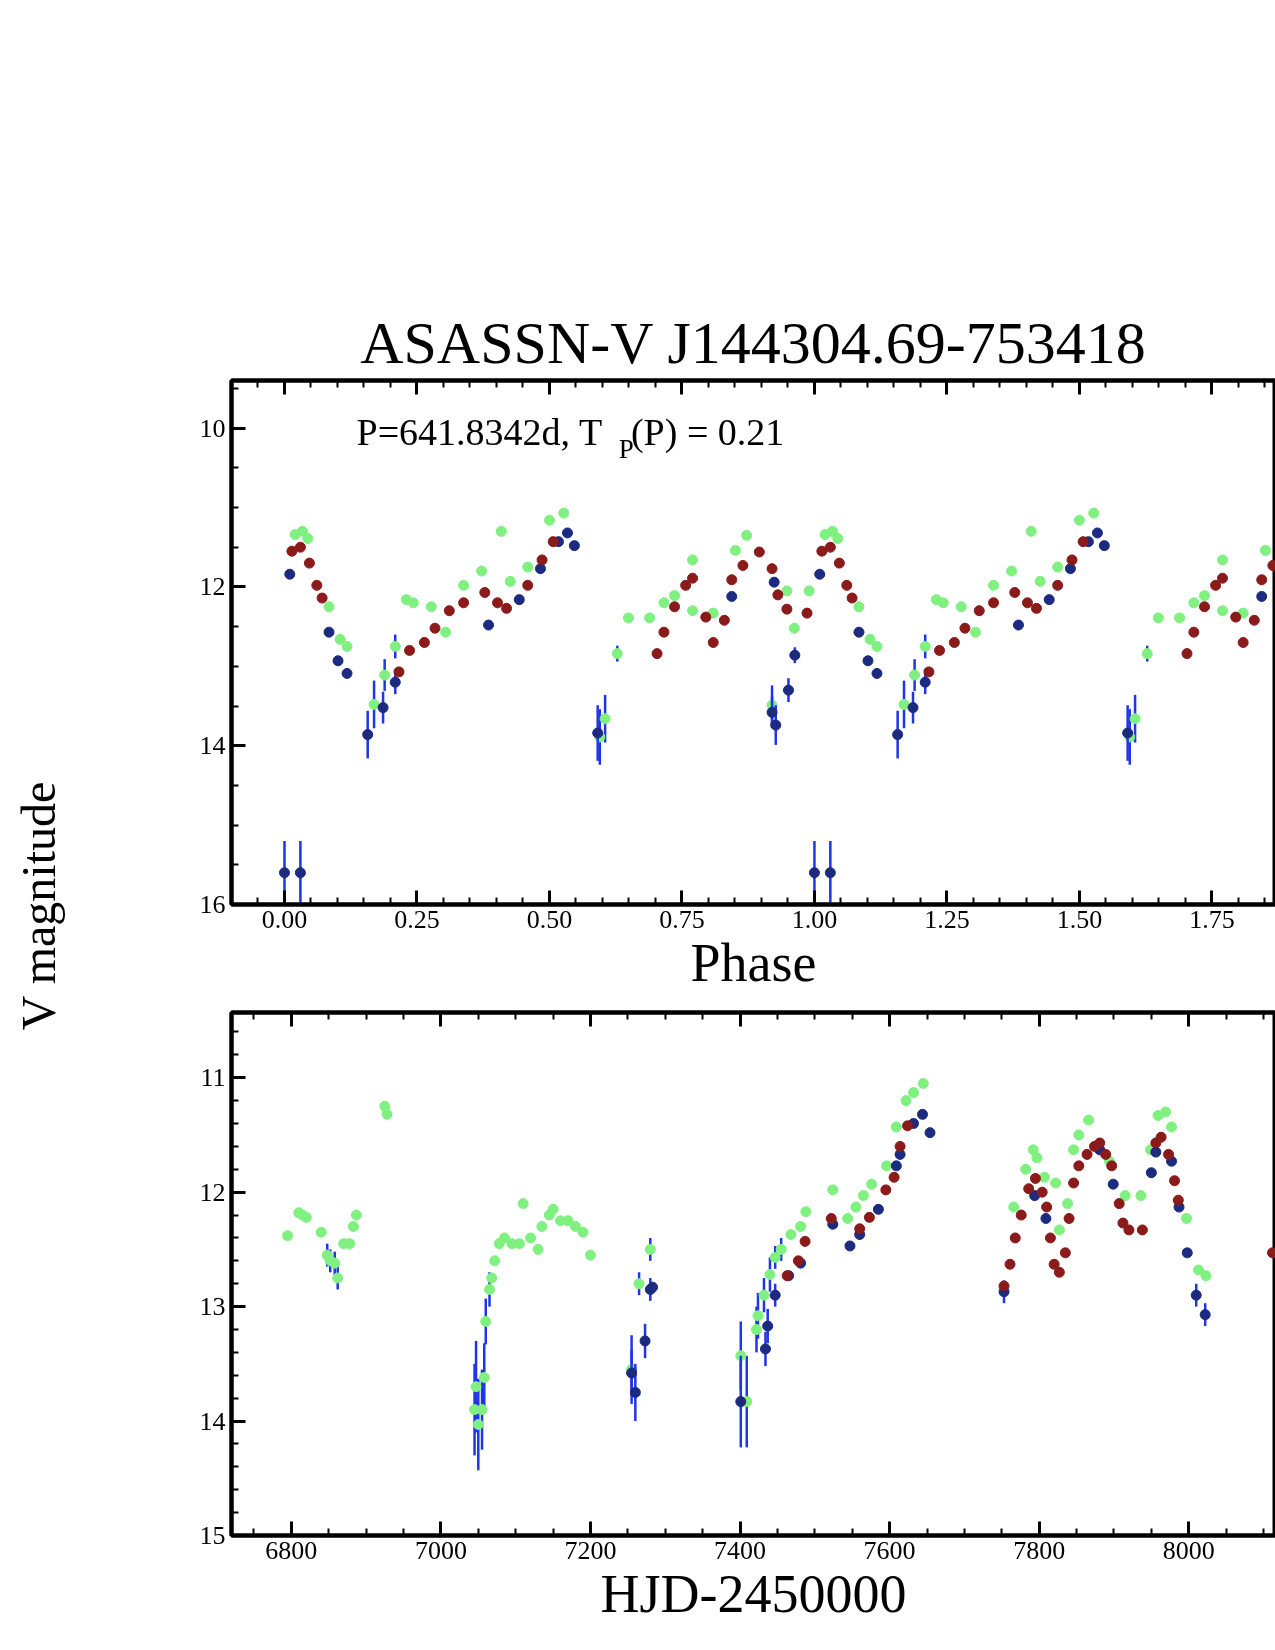 Image resolution: width=1275 pixels, height=1650 pixels. I want to click on x-tick-label: 6800, so click(291, 1550).